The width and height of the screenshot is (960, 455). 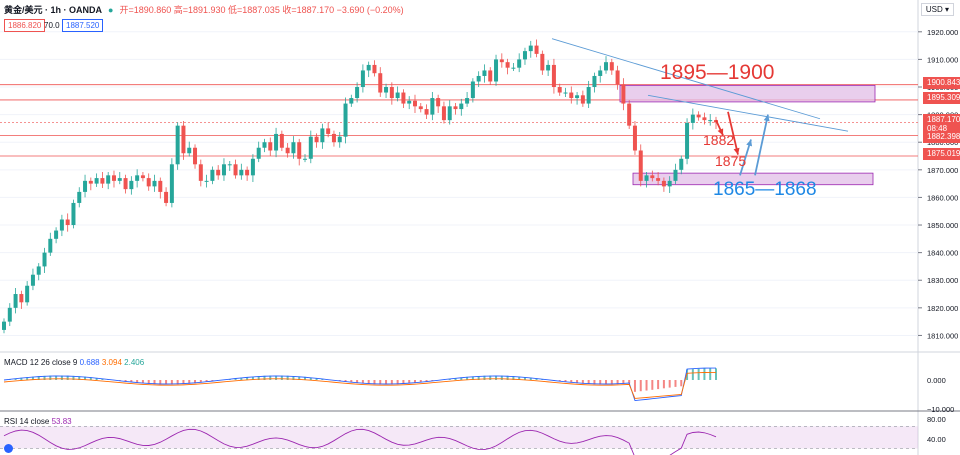 I want to click on tick-label: 1860.000, so click(x=942, y=197).